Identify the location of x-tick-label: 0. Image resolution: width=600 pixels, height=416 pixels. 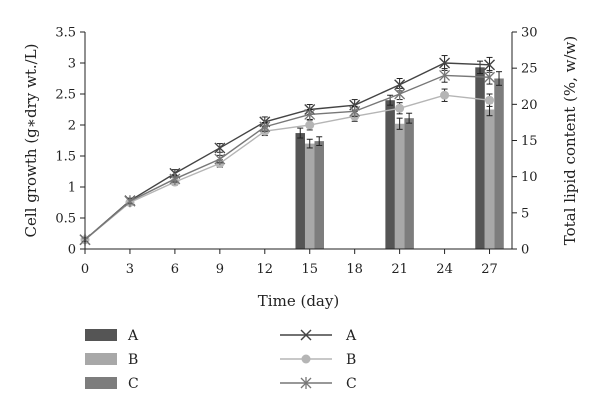
(85, 269).